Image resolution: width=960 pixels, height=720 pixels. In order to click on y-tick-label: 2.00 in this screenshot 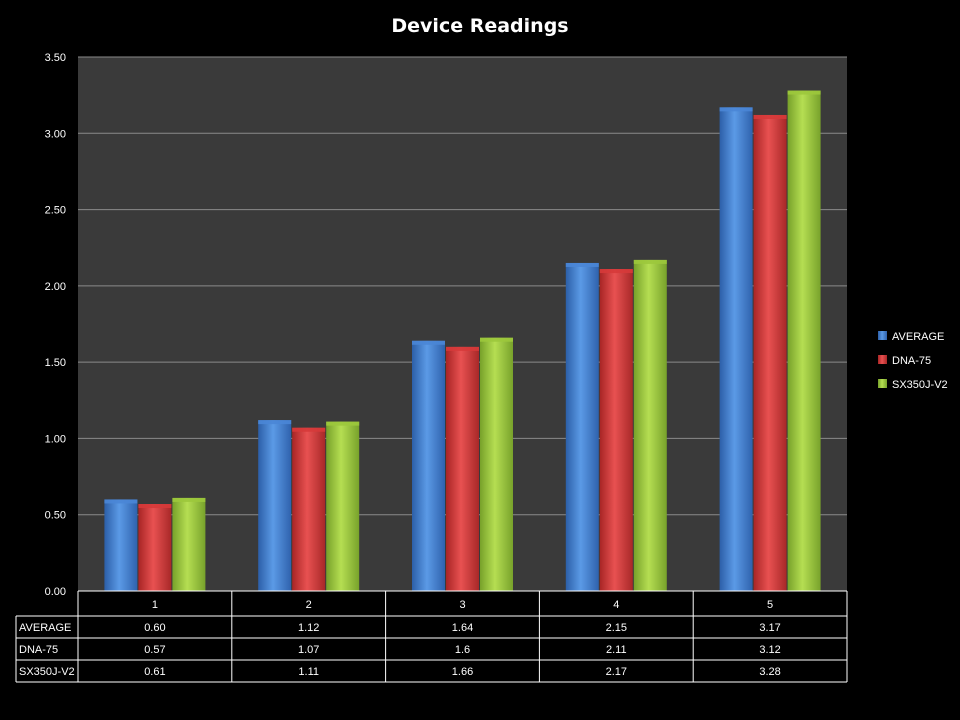, I will do `click(55, 287)`.